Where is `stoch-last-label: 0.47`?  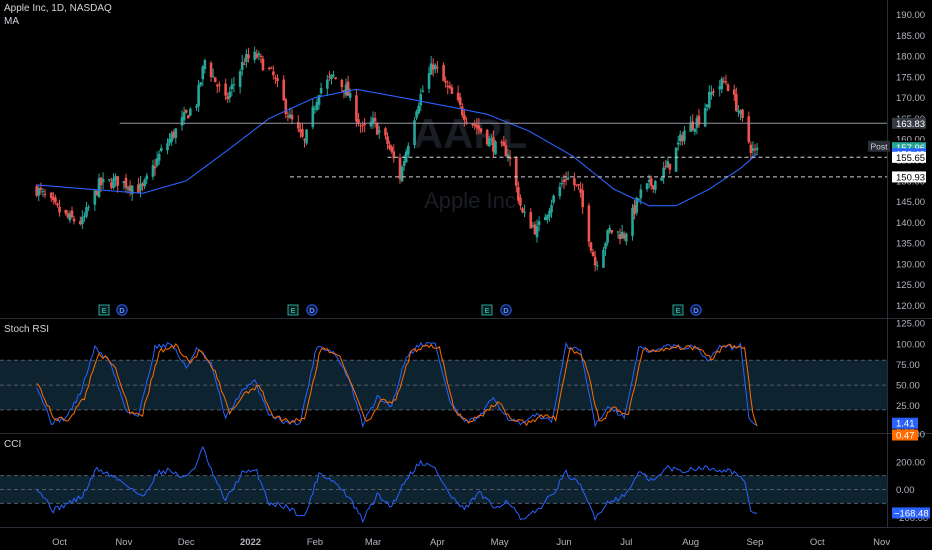
stoch-last-label: 0.47 is located at coordinates (905, 435).